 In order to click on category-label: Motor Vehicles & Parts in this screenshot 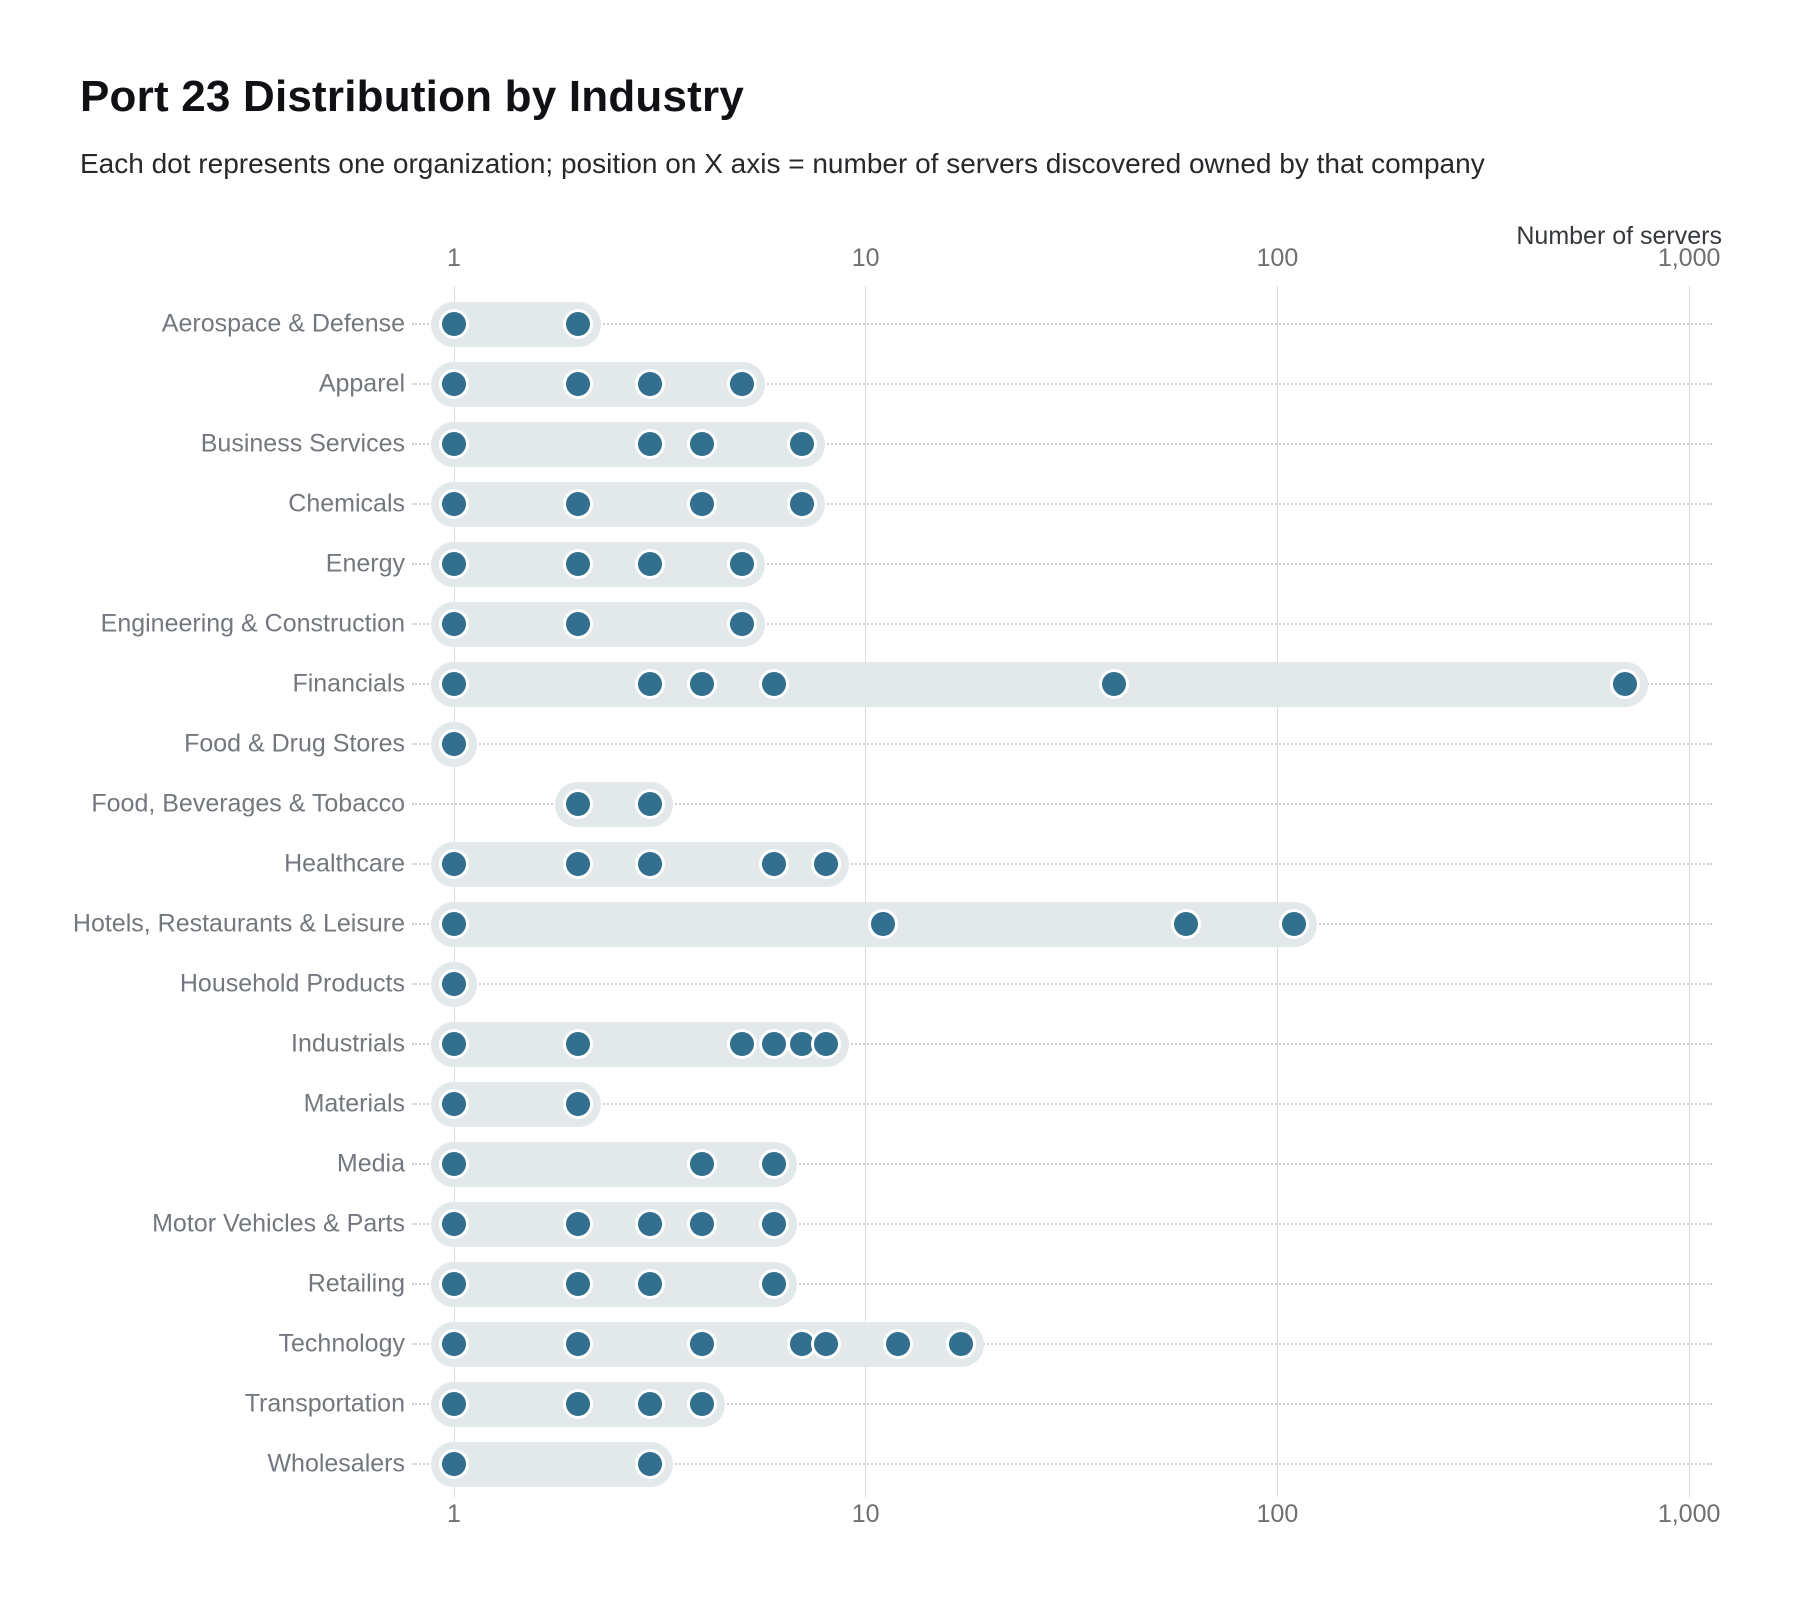, I will do `click(278, 1223)`.